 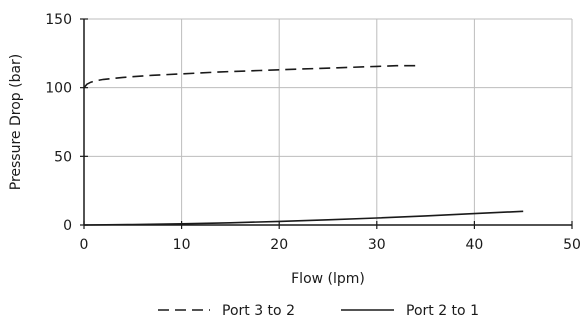 What do you see at coordinates (258, 311) in the screenshot?
I see `legend-label-port-3-to-2: Port 3 to 2` at bounding box center [258, 311].